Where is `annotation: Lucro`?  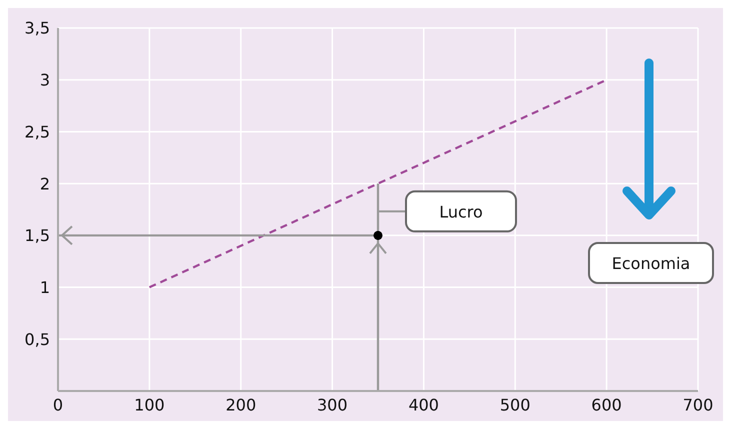
annotation: Lucro is located at coordinates (461, 212).